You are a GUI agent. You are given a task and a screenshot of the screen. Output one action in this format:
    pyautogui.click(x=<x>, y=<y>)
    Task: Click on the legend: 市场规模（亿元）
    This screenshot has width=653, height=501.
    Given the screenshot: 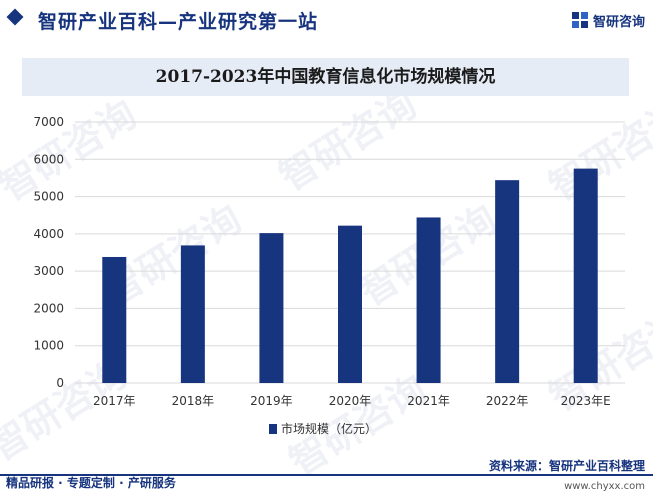 What is the action you would take?
    pyautogui.click(x=323, y=428)
    